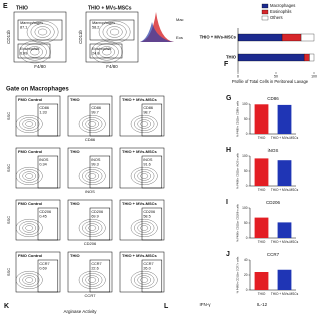 The height and width of the screenshot is (320, 320). Describe the element at coordinates (80, 311) in the screenshot. I see `chart-title: Arginase Activity` at that location.